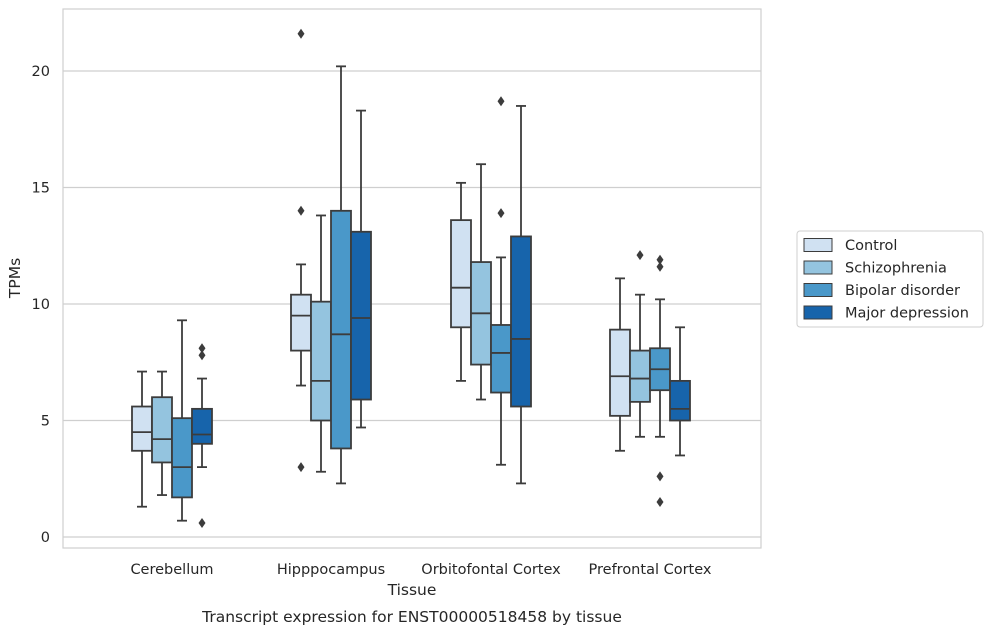 The image size is (993, 634). What do you see at coordinates (41, 72) in the screenshot?
I see `y-tick-label: 20` at bounding box center [41, 72].